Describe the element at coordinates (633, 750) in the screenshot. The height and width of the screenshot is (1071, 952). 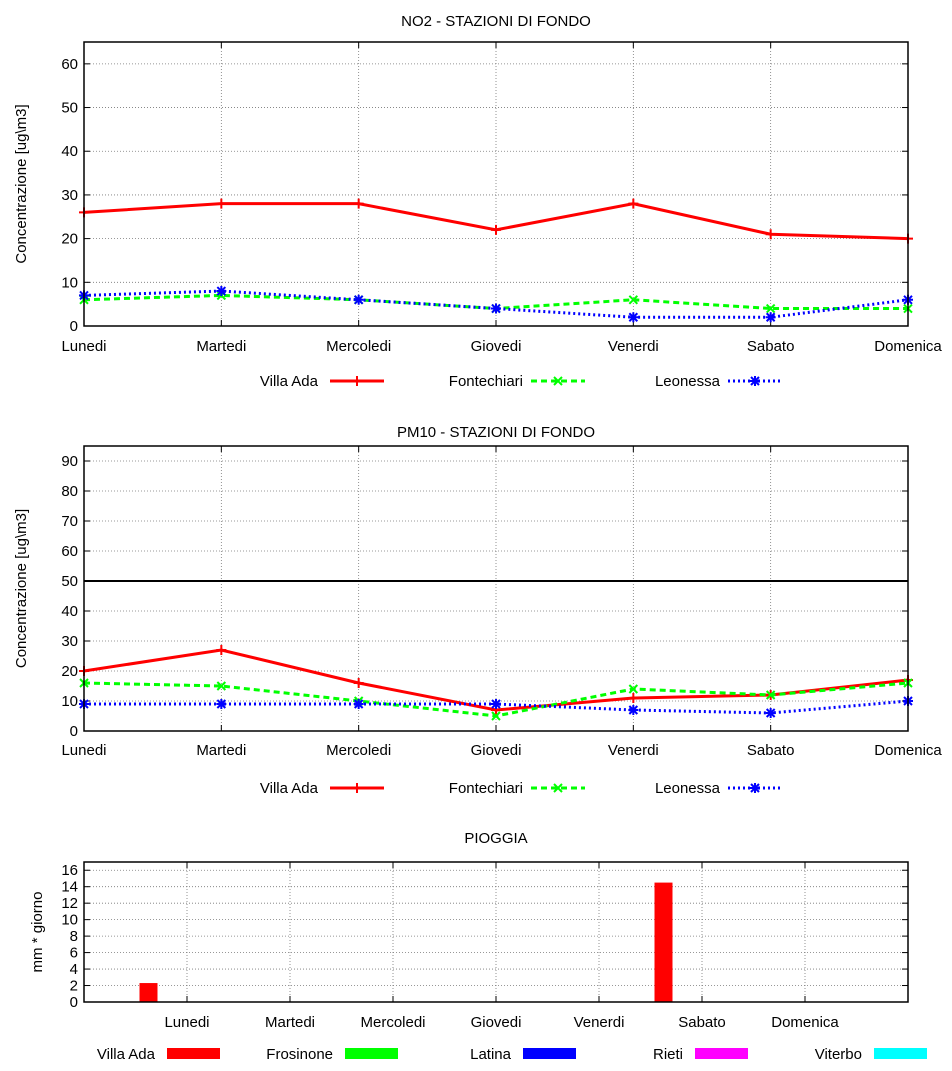
I see `chart2-x-tick-label: Venerdi` at that location.